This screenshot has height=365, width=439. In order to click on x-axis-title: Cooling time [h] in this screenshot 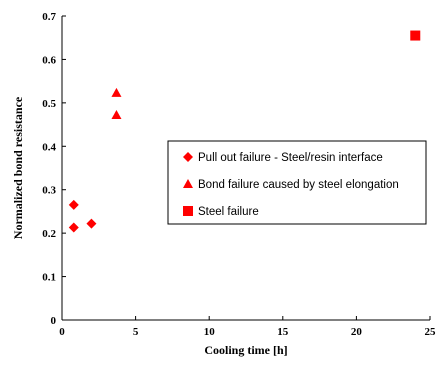, I will do `click(245, 350)`.